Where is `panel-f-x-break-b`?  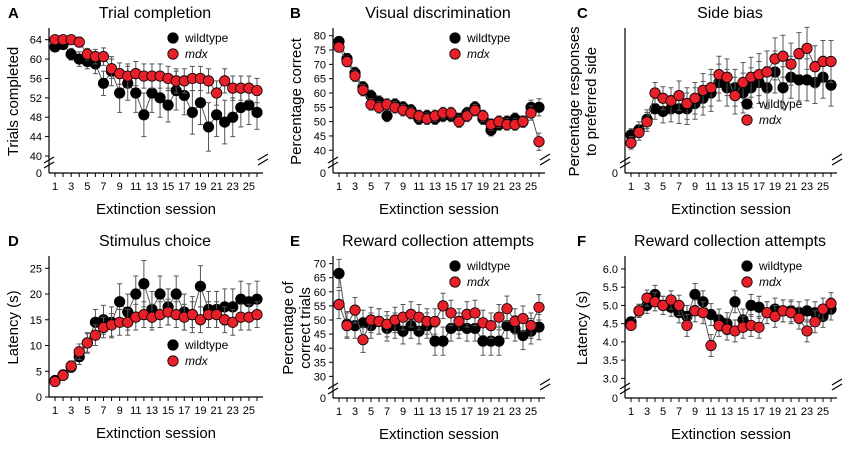 panel-f-x-break-b is located at coordinates (837, 387).